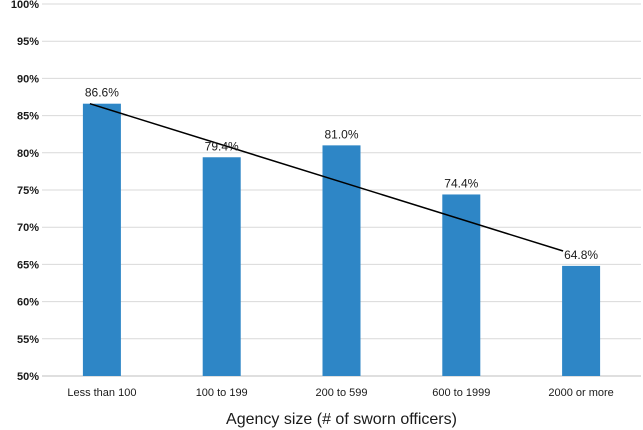 The height and width of the screenshot is (430, 643). What do you see at coordinates (341, 134) in the screenshot?
I see `data-label: 81.0%` at bounding box center [341, 134].